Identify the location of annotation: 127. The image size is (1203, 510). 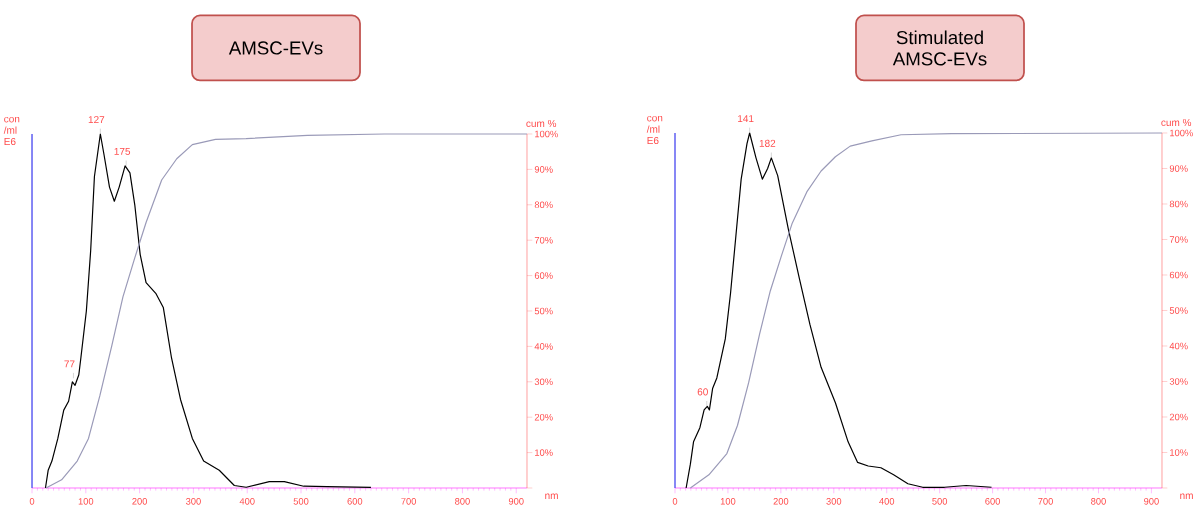
(96, 120).